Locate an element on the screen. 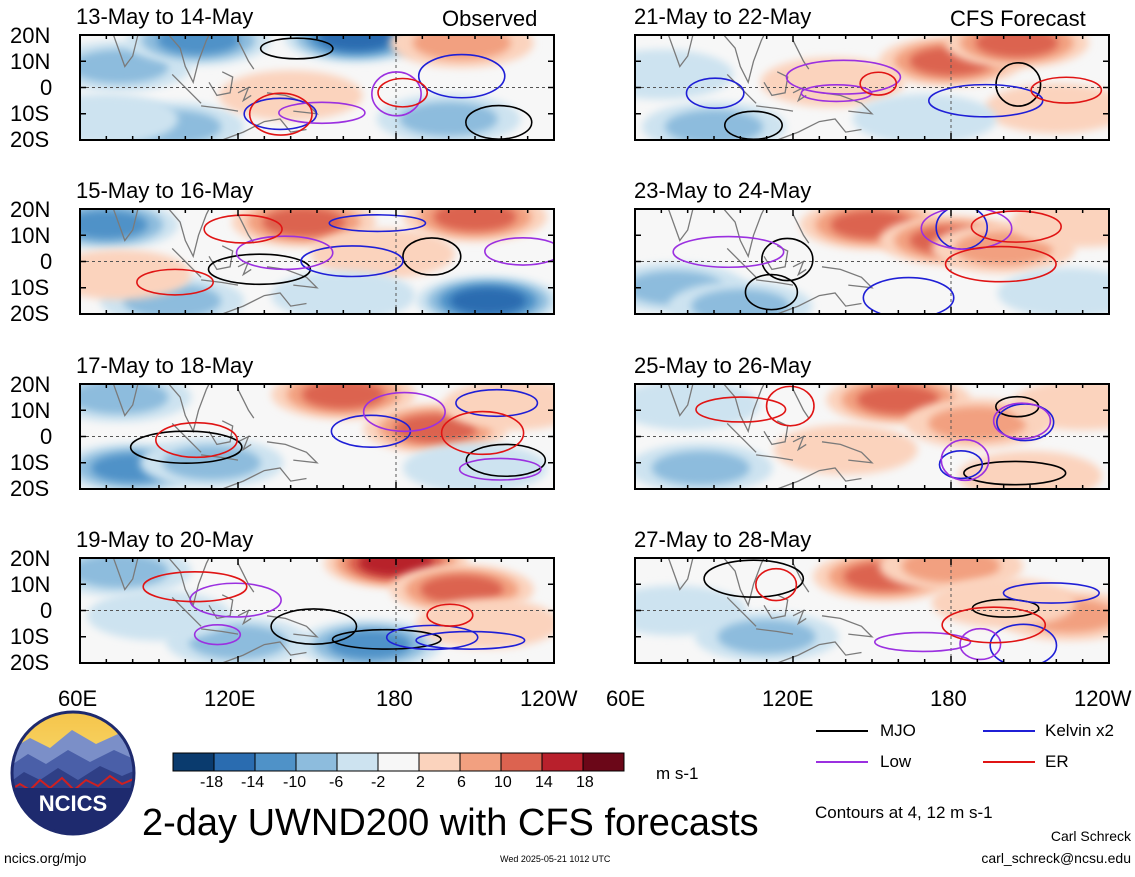  legend-label-mjo: MJO is located at coordinates (898, 731).